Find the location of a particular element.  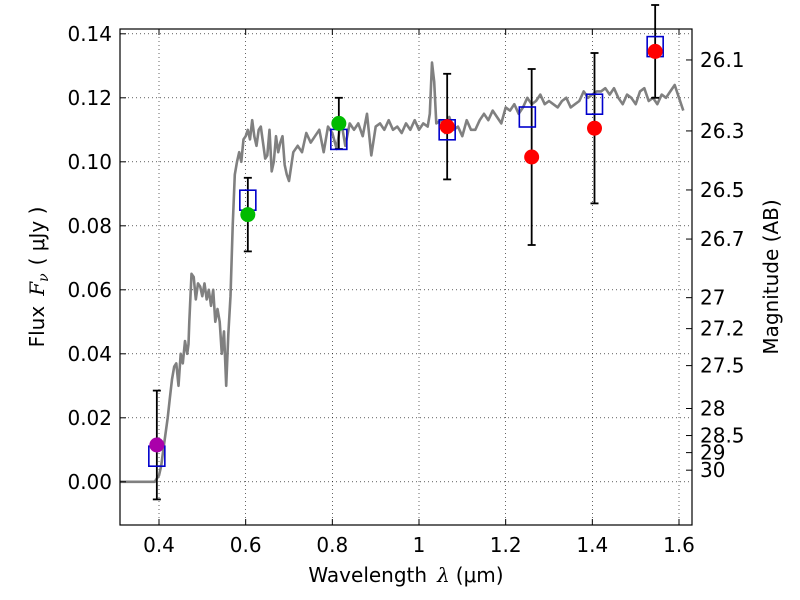

x-axis-label-units: (μm) is located at coordinates (480, 575).